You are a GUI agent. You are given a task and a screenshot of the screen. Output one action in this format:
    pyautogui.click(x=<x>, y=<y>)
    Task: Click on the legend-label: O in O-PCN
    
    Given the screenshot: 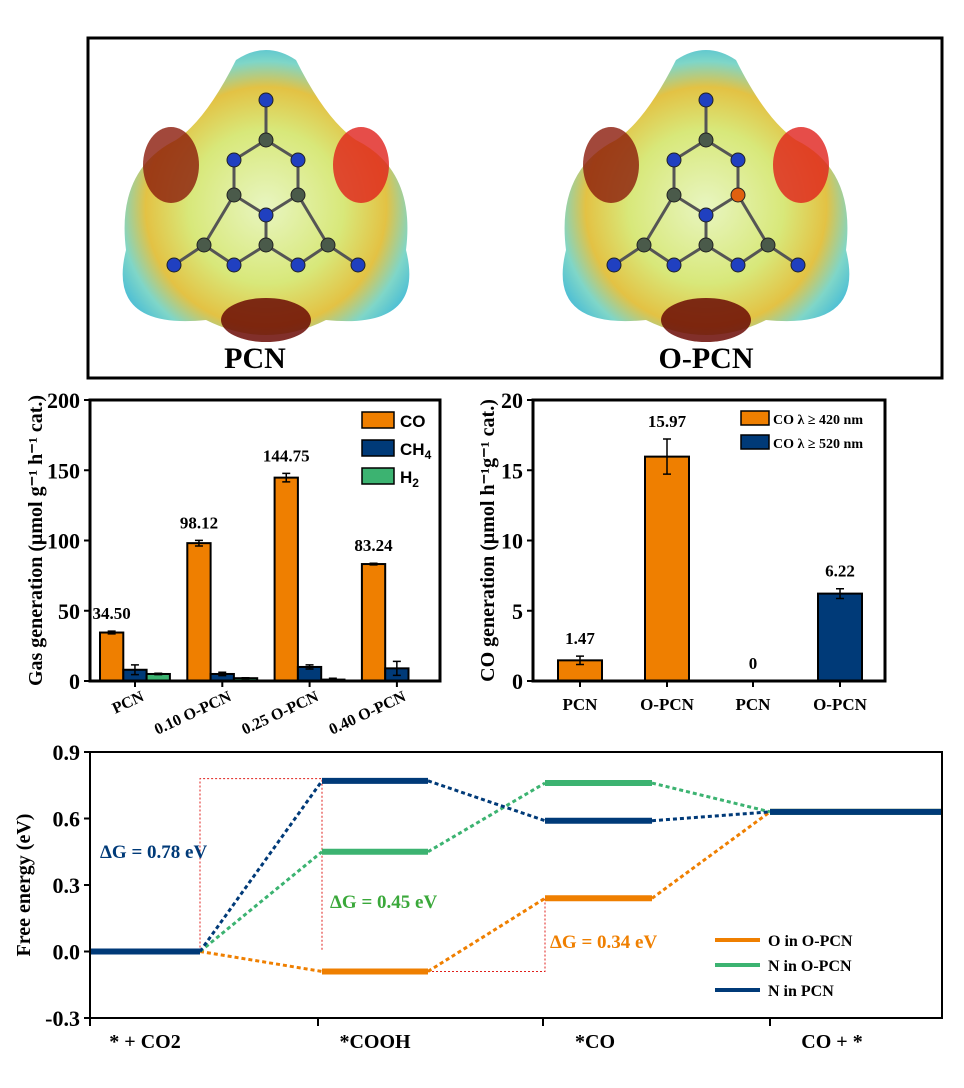 What is the action you would take?
    pyautogui.click(x=810, y=941)
    